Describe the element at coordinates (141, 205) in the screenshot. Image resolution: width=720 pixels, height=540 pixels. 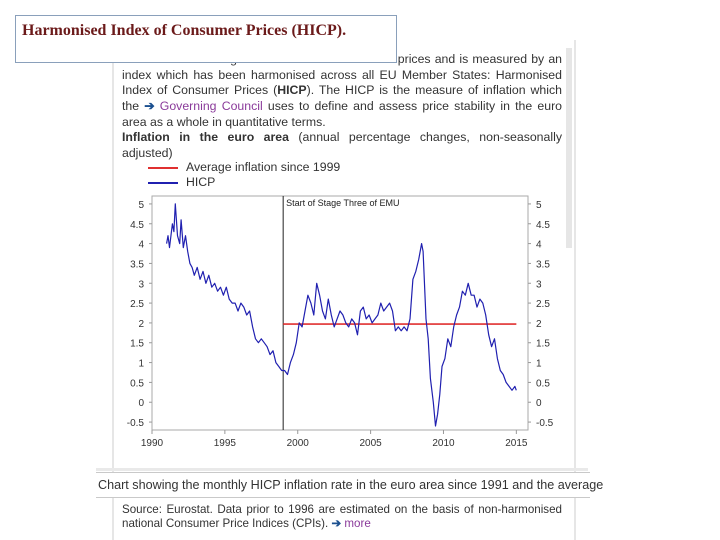
I see `y-tick-label-left-0: 5` at that location.